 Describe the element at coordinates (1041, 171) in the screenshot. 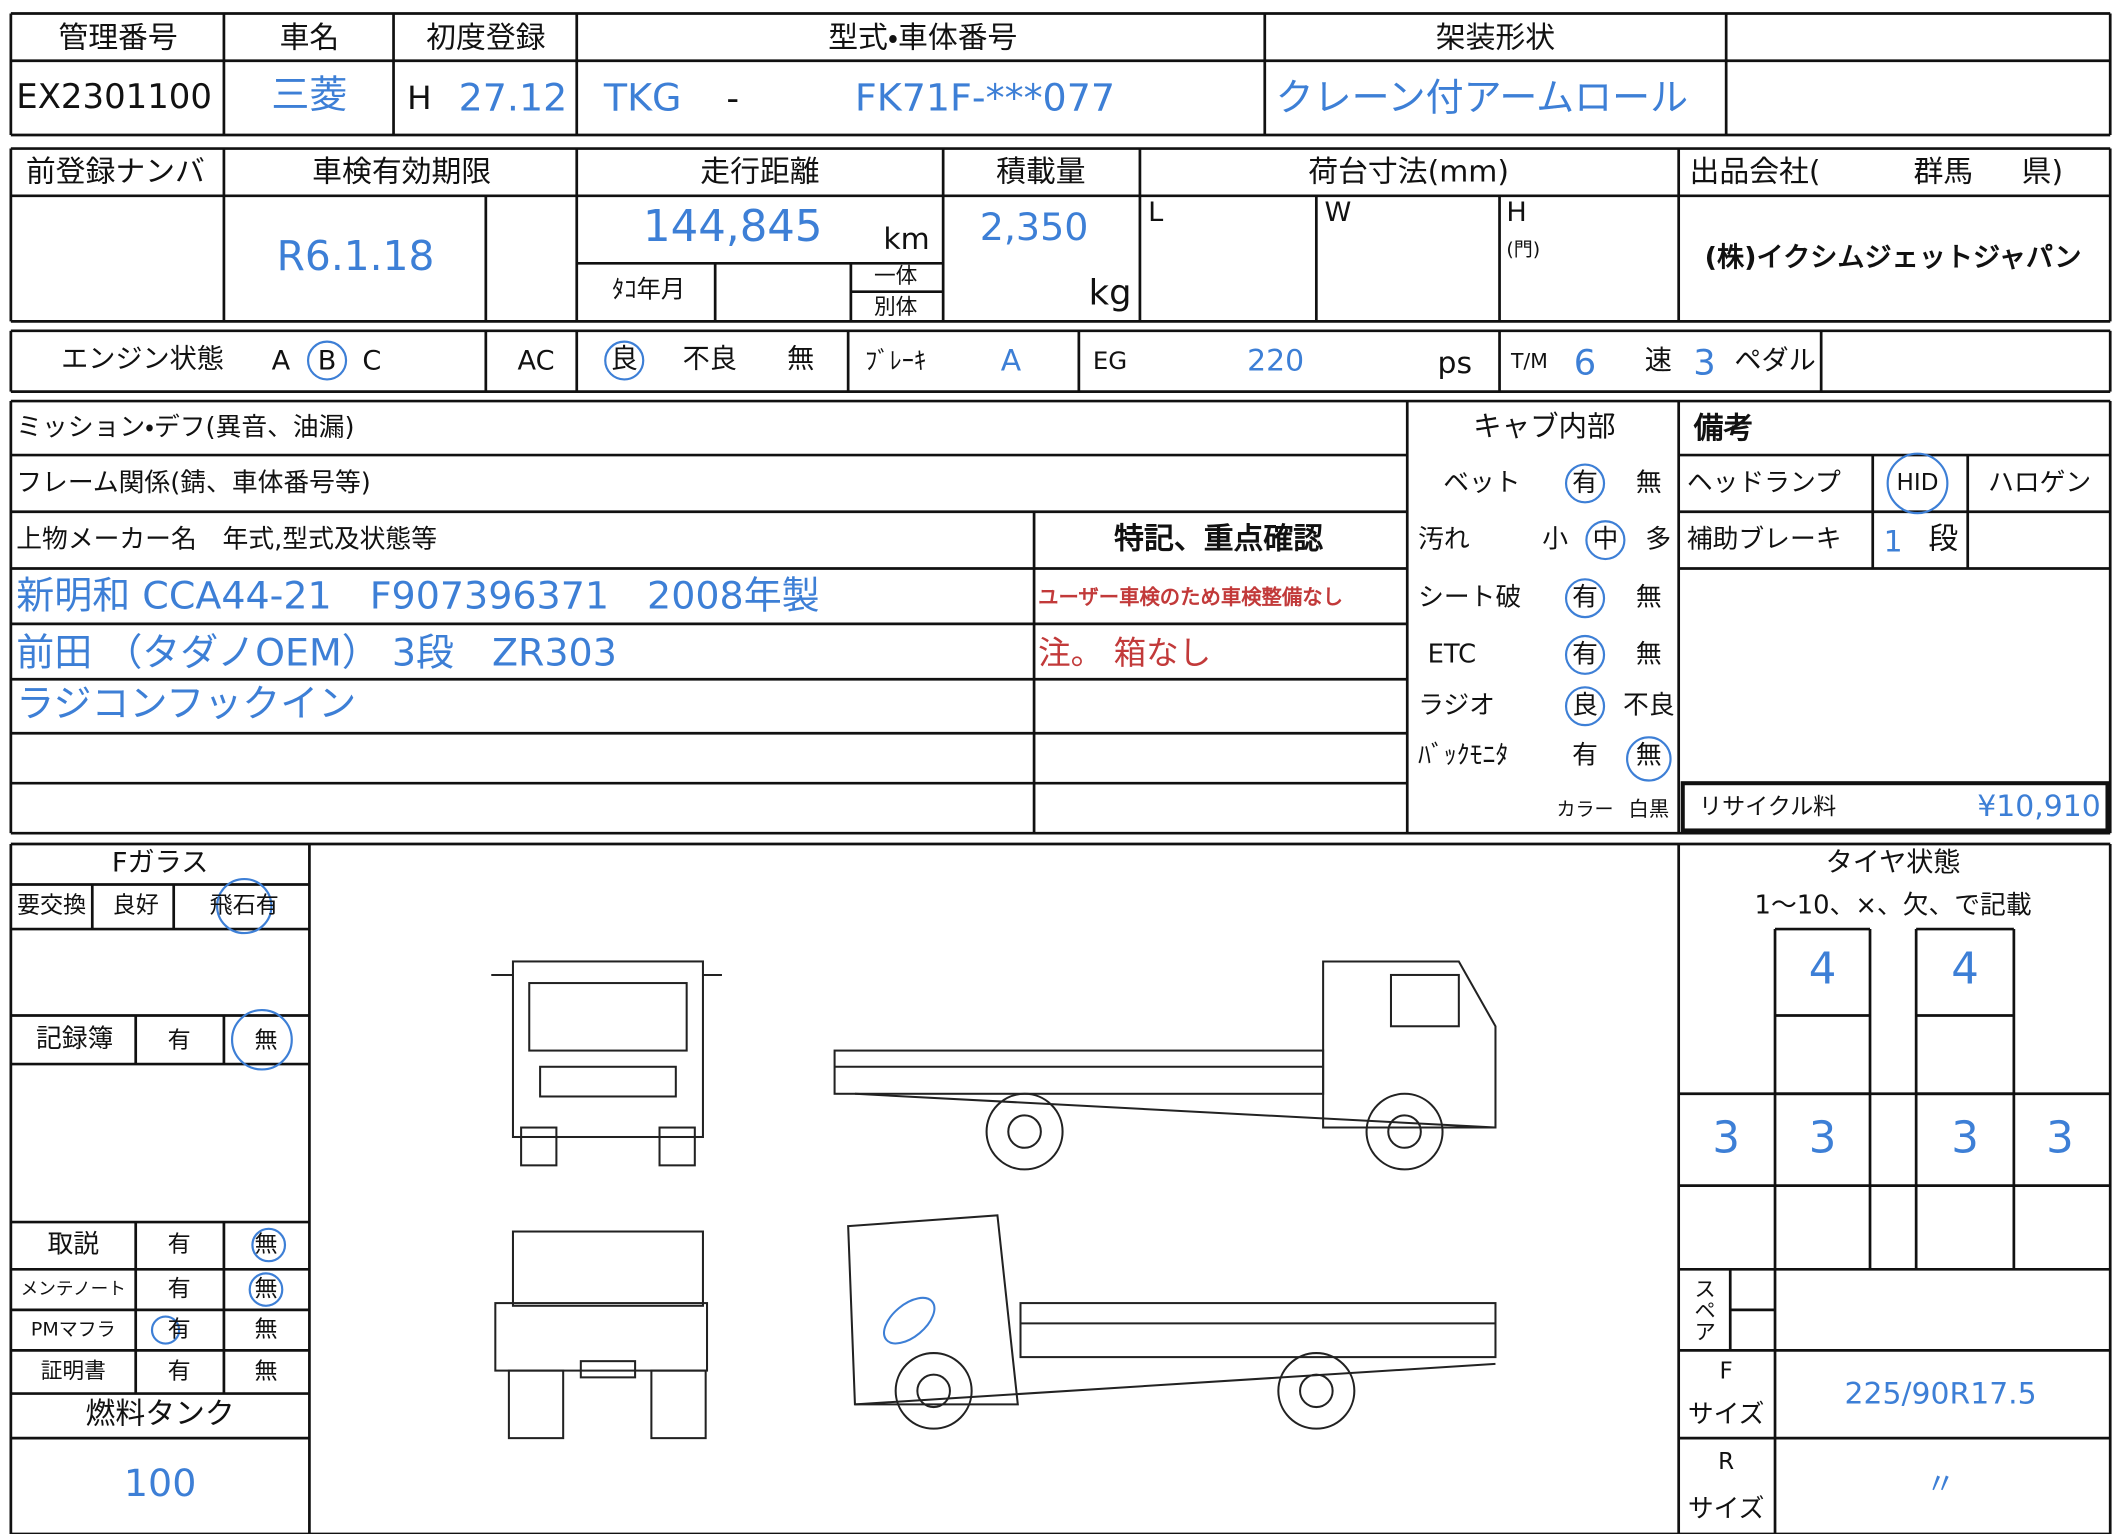

I see `label: 積載量` at that location.